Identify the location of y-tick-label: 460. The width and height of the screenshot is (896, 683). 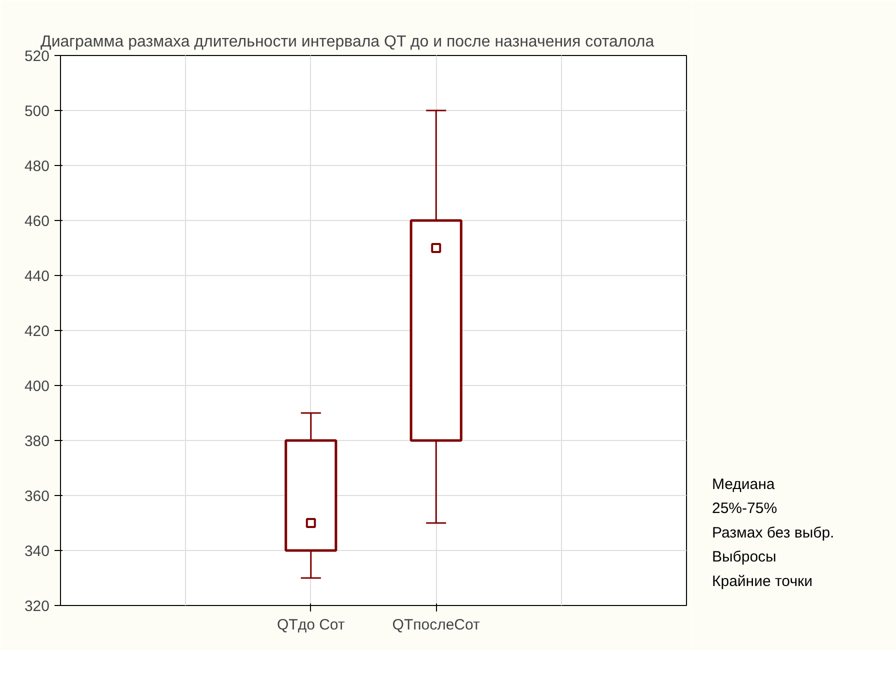
(37, 221).